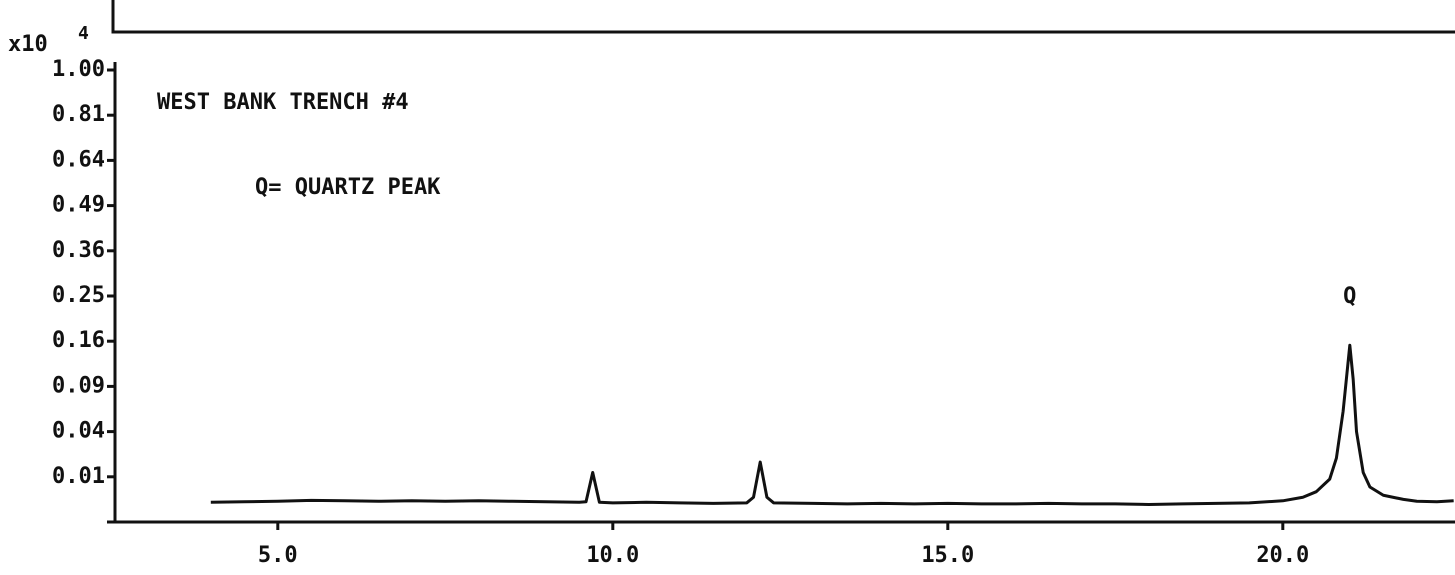 The height and width of the screenshot is (575, 1455). Describe the element at coordinates (612, 555) in the screenshot. I see `x-tick-label: 10.0` at that location.